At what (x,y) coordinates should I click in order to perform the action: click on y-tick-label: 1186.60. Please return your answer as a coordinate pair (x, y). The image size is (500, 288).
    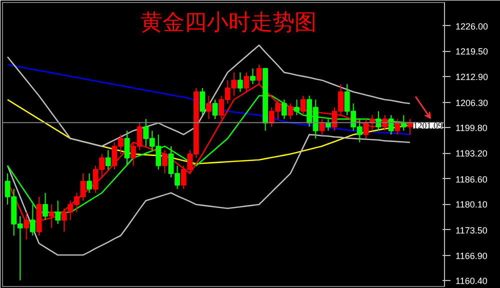
    Looking at the image, I should click on (472, 179).